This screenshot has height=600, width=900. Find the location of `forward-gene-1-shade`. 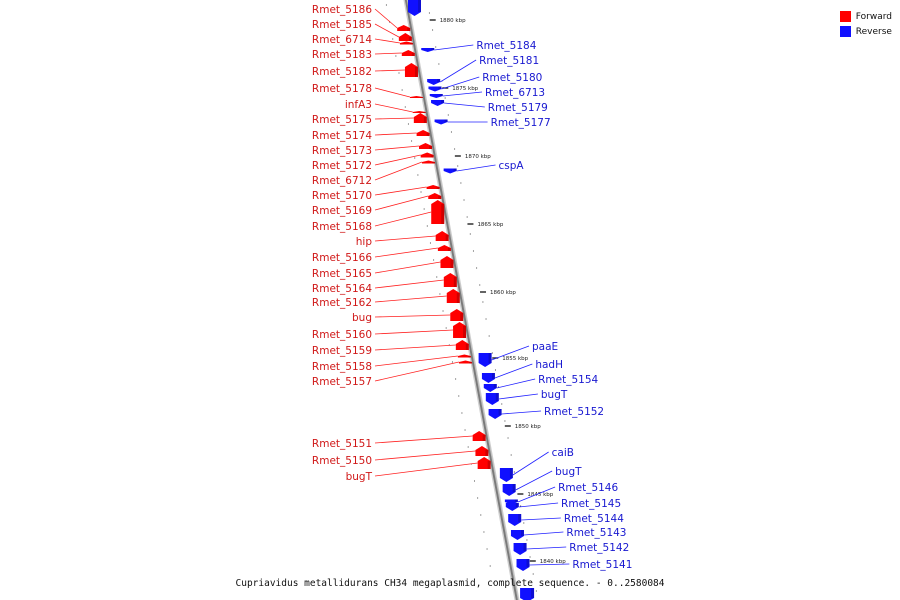

forward-gene-1-shade is located at coordinates (410, 39).